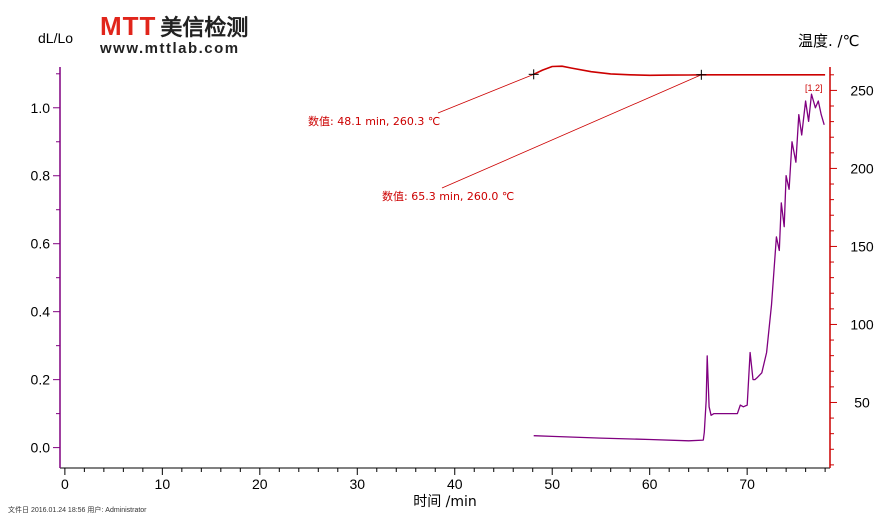 This screenshot has height=515, width=887. Describe the element at coordinates (41, 244) in the screenshot. I see `y-tick-label: 0.6` at that location.